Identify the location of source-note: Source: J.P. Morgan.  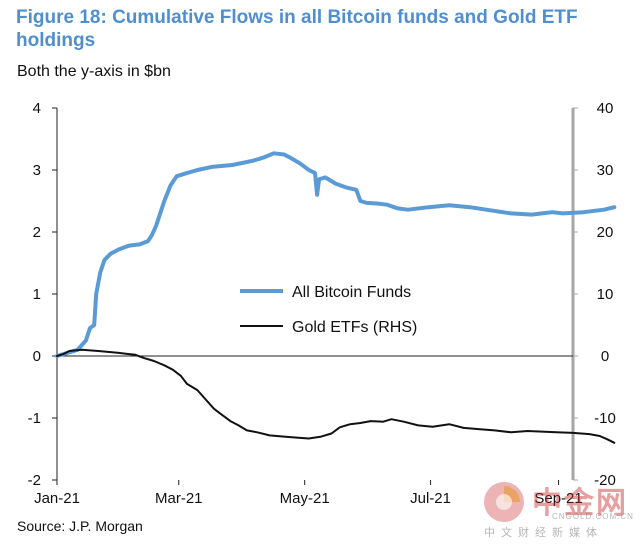
(80, 526).